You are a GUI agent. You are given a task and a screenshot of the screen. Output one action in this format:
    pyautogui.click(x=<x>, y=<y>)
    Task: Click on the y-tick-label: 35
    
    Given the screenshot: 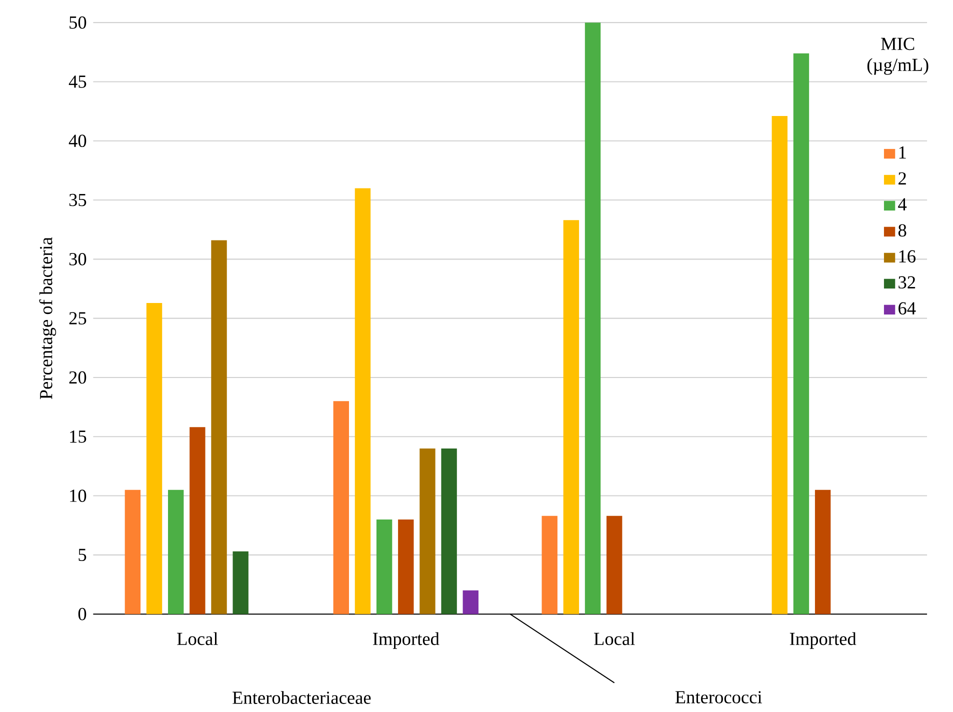 What is the action you would take?
    pyautogui.click(x=77, y=200)
    